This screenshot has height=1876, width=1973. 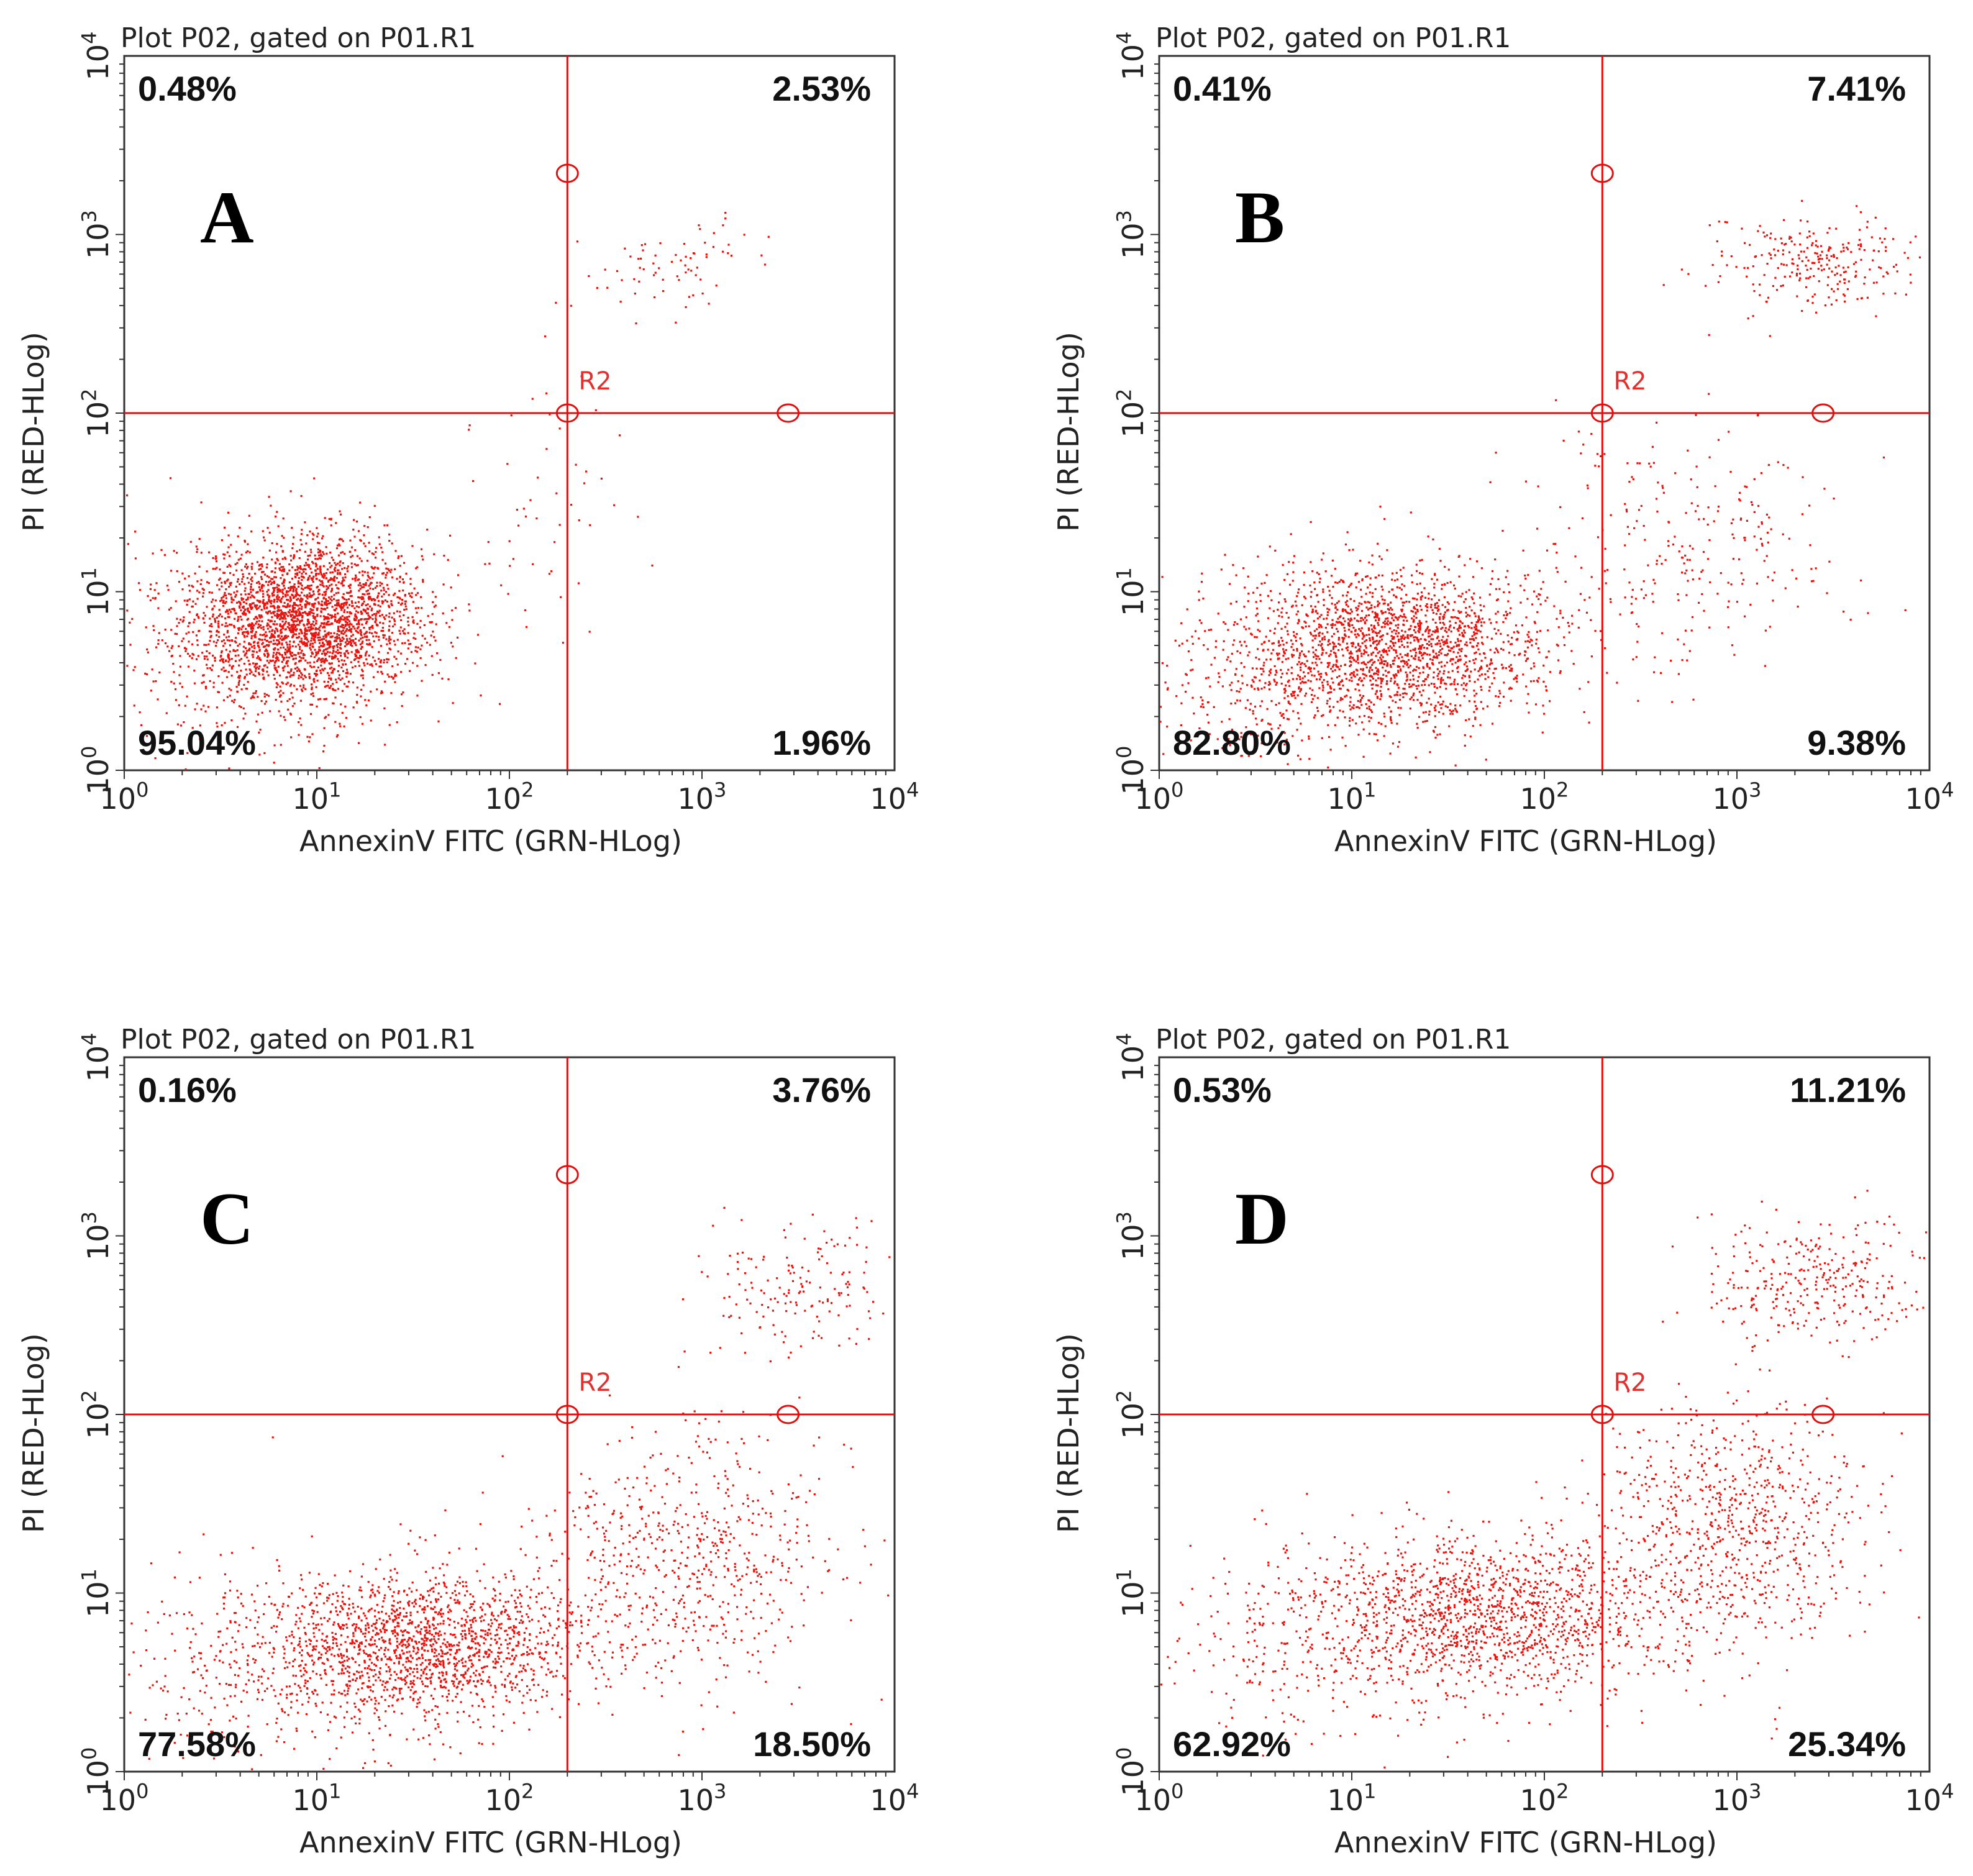 What do you see at coordinates (510, 413) in the screenshot?
I see `quadrant-gate-r2: R2` at bounding box center [510, 413].